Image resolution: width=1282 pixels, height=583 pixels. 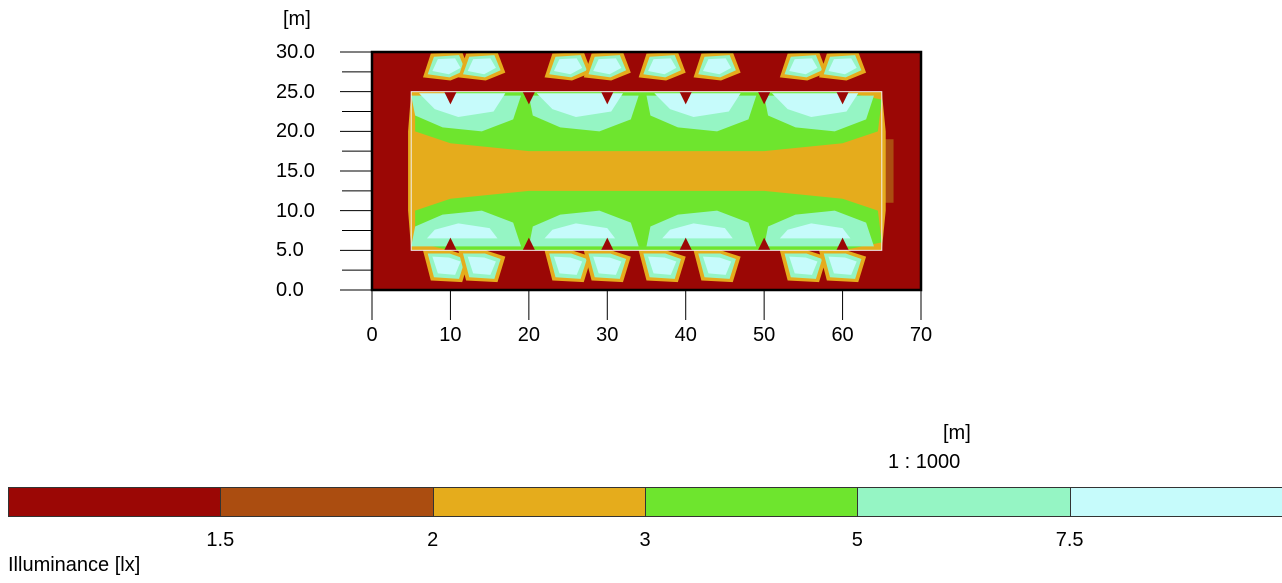 I want to click on x-tick-label: 0, so click(x=372, y=335).